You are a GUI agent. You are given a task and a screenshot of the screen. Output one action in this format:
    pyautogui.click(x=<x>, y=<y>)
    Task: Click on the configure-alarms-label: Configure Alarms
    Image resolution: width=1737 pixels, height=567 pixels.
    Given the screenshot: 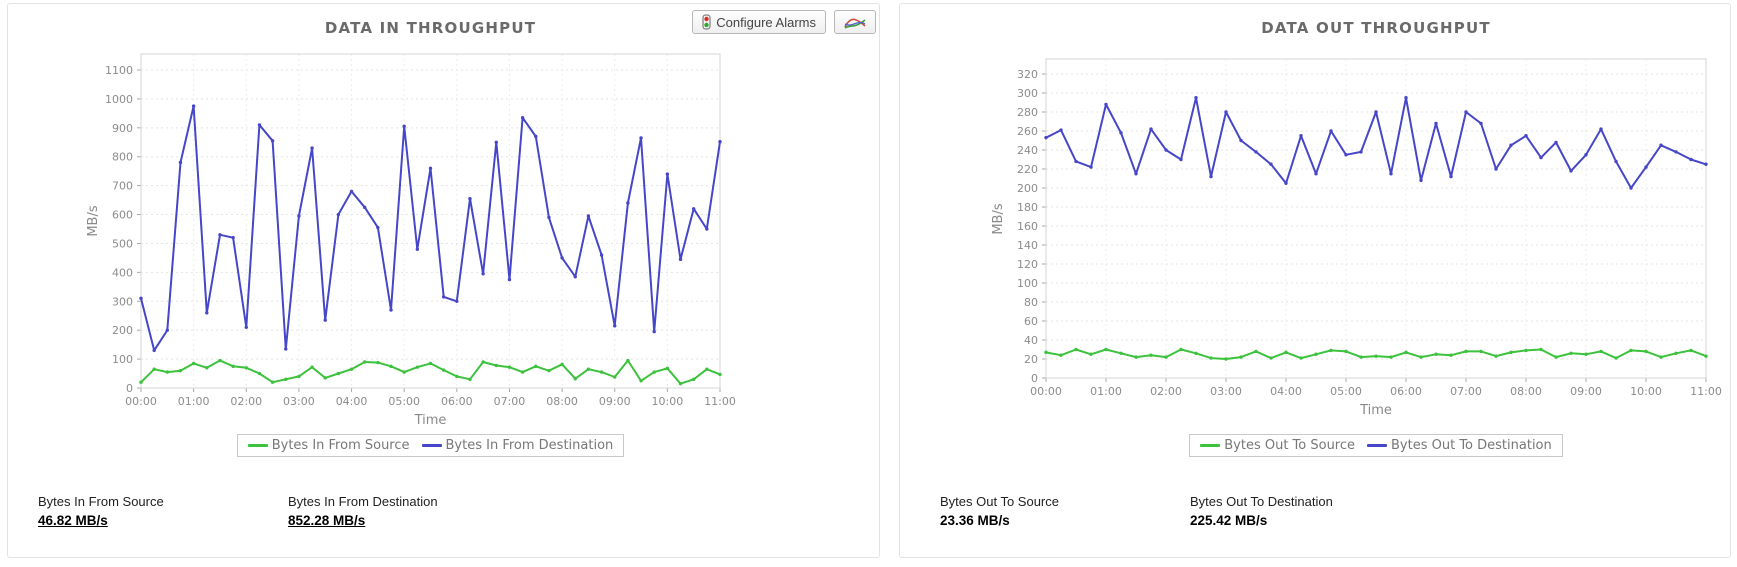 What is the action you would take?
    pyautogui.click(x=766, y=22)
    